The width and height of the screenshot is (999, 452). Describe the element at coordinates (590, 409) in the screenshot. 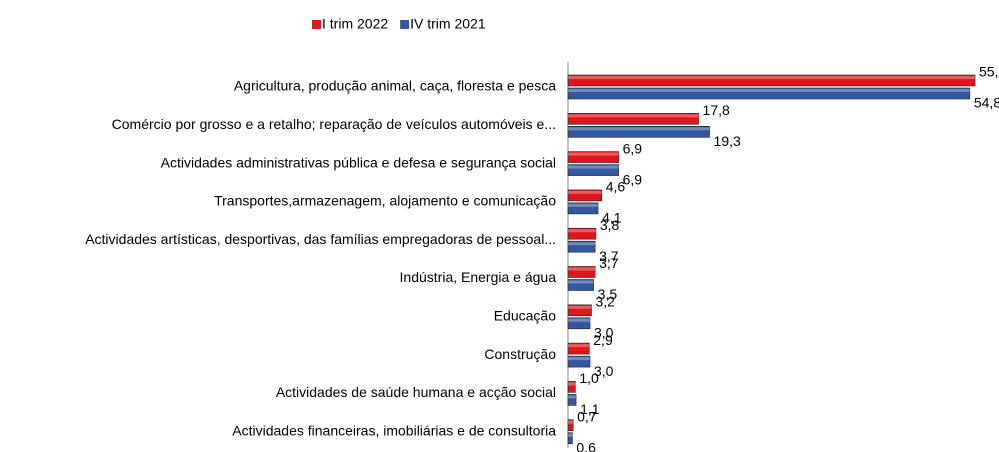

I see `value-label: 1,1` at that location.